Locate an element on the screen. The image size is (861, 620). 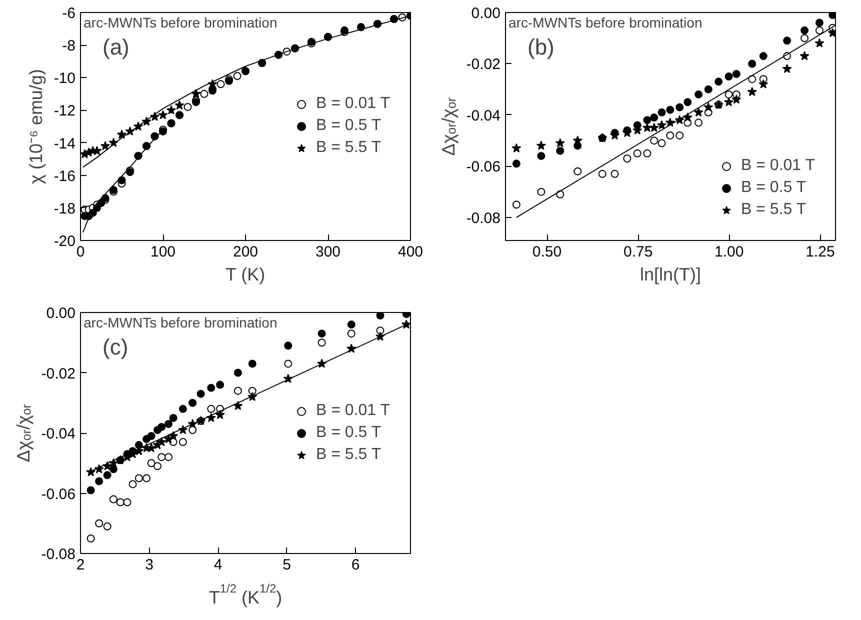
x-tick-label: 200 is located at coordinates (245, 252).